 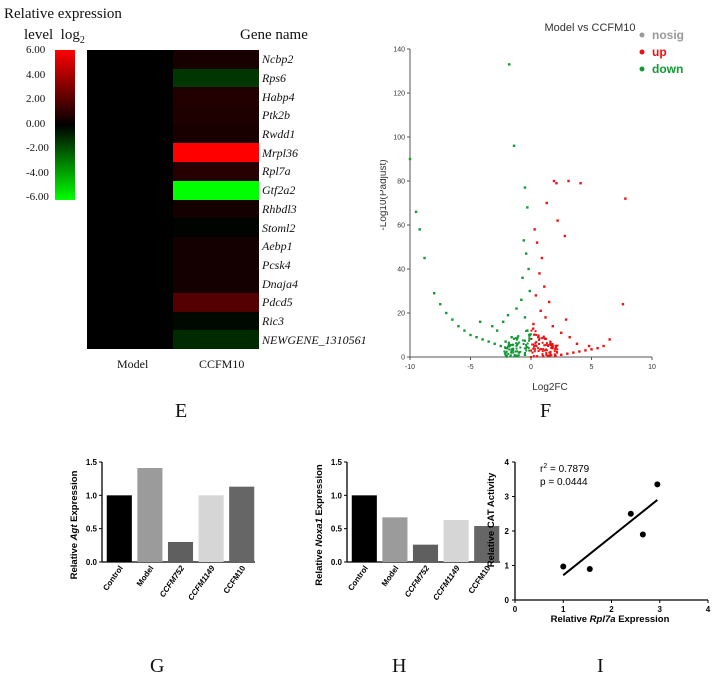 I want to click on legend-tick: 2.00, so click(x=36, y=99).